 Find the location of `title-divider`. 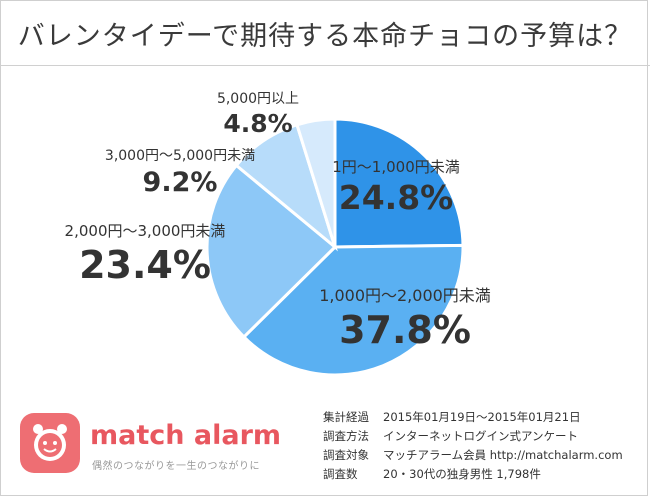

title-divider is located at coordinates (325, 65).